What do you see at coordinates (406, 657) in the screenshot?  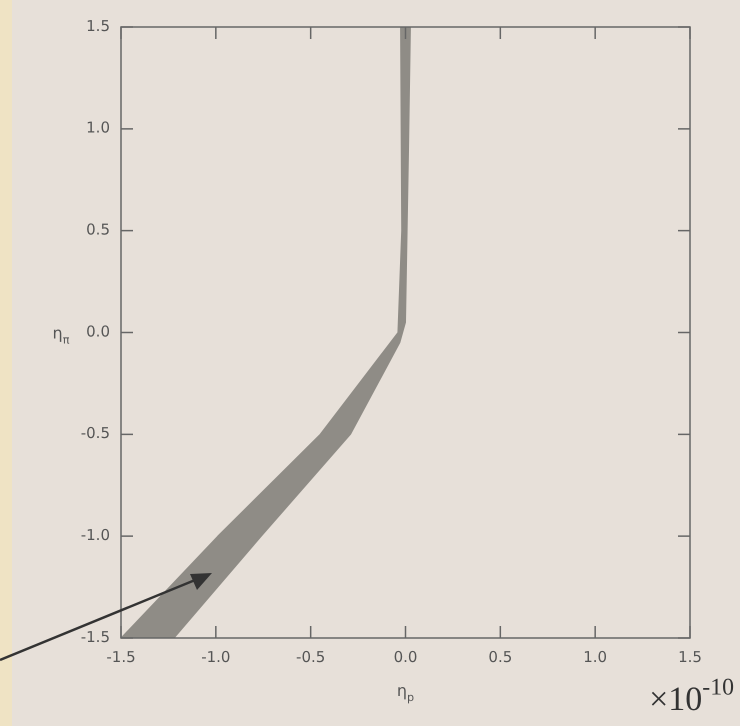 I see `x-tick-label: 0.0` at bounding box center [406, 657].